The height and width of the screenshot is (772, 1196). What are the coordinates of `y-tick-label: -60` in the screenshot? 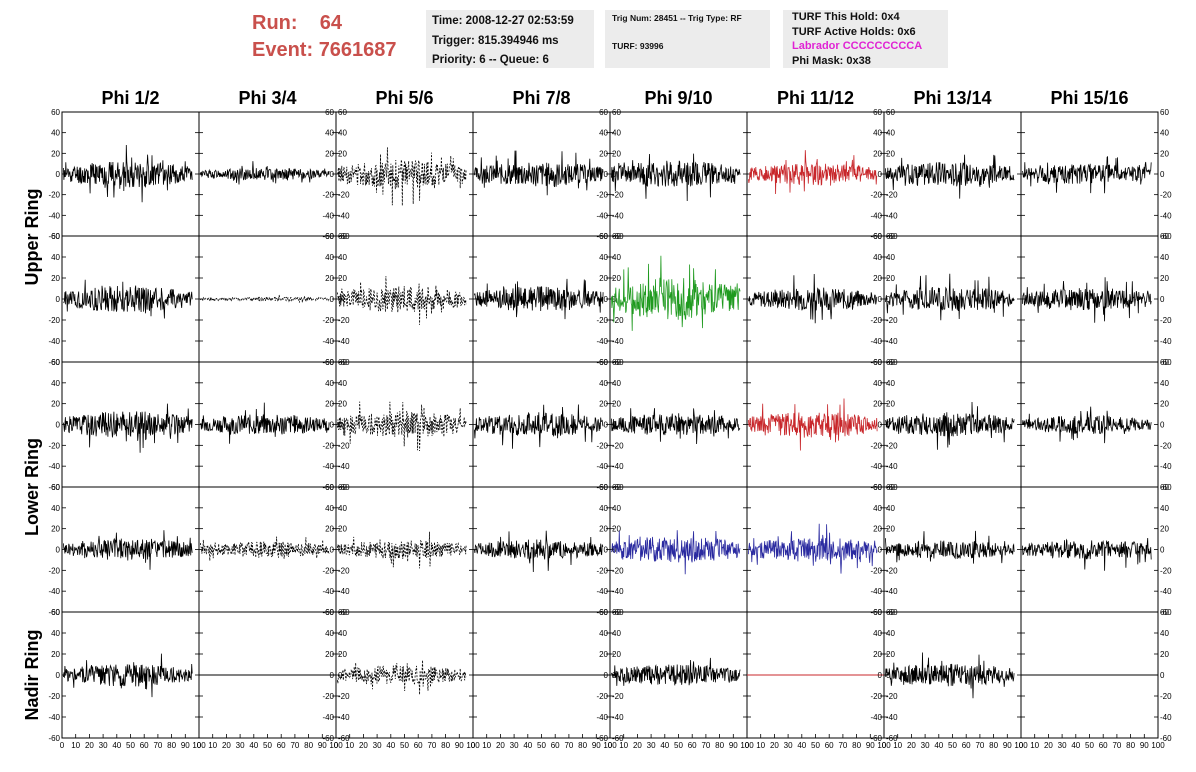 It's located at (602, 738).